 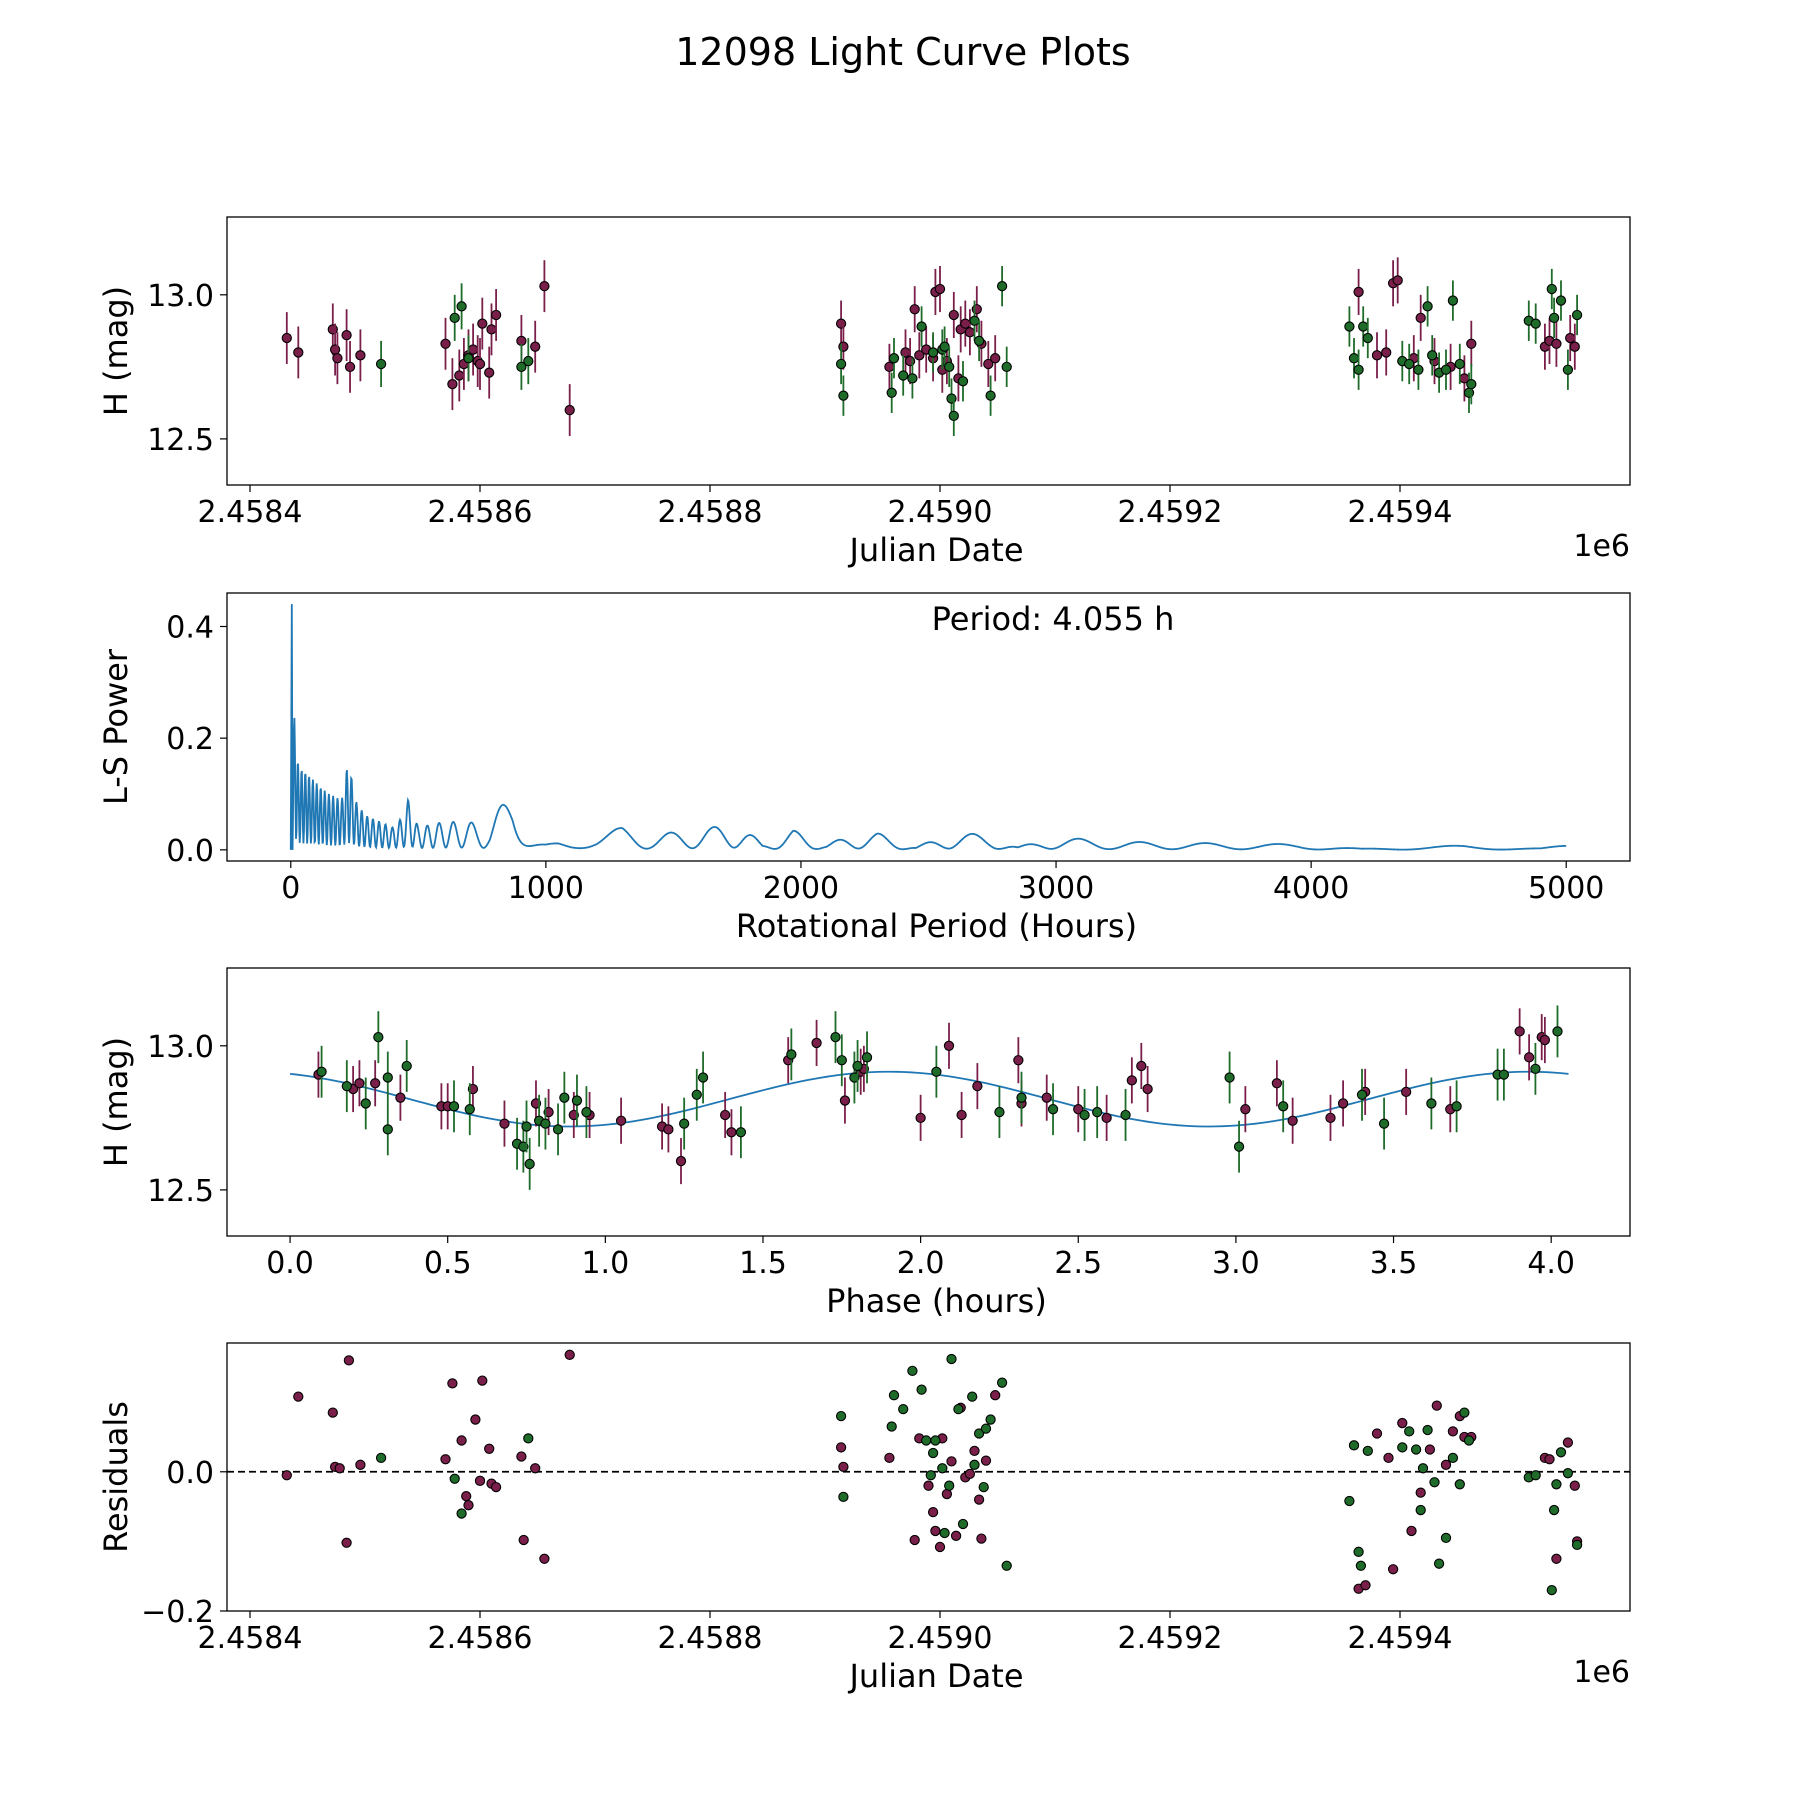 I want to click on x-axis-label: Julian Date, so click(x=935, y=550).